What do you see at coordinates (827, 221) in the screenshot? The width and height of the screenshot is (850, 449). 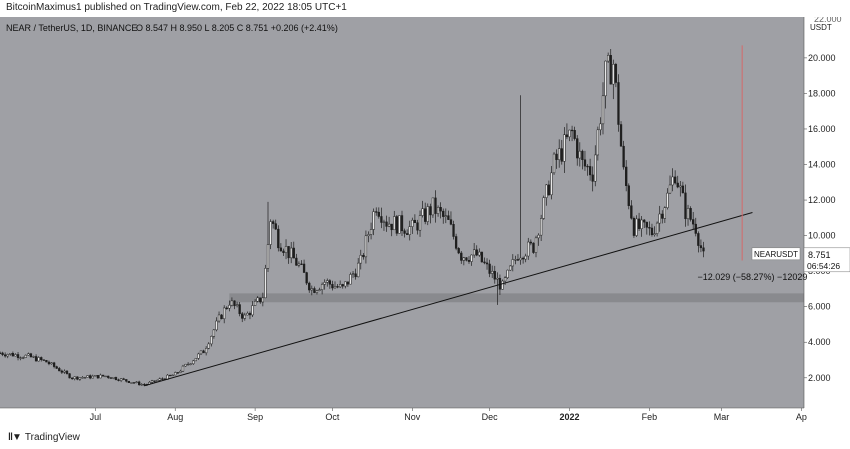 I see `price-axis-panel` at bounding box center [827, 221].